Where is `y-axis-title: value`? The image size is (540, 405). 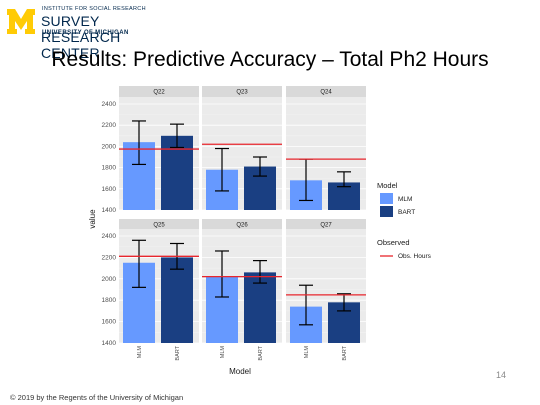 y-axis-title: value is located at coordinates (92, 219).